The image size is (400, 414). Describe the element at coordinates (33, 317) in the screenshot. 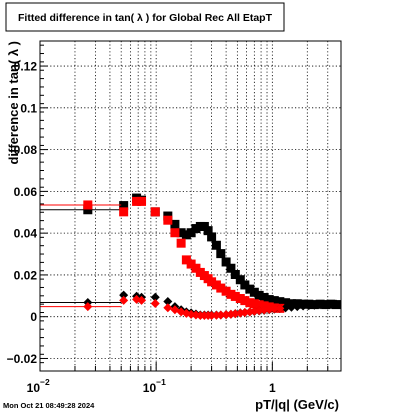

I see `y-tick-label: 0` at that location.